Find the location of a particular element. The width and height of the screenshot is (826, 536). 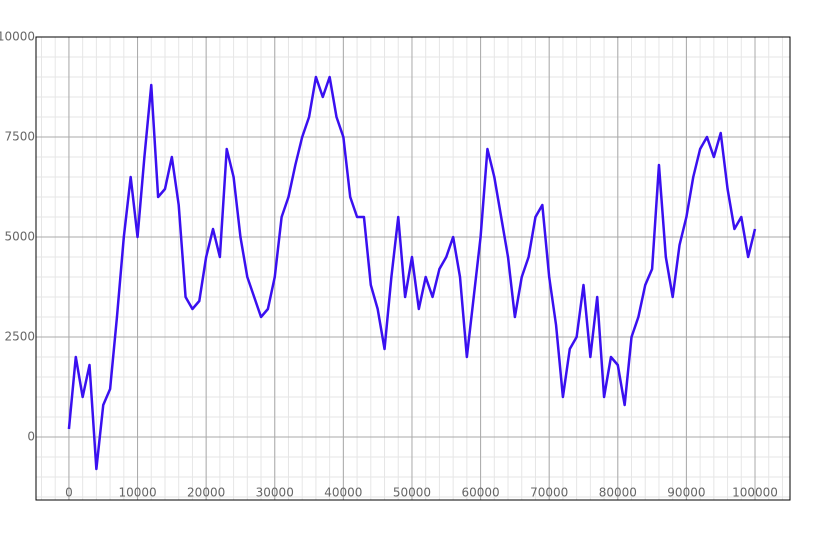

y-tick-label: 10000 is located at coordinates (17, 37).